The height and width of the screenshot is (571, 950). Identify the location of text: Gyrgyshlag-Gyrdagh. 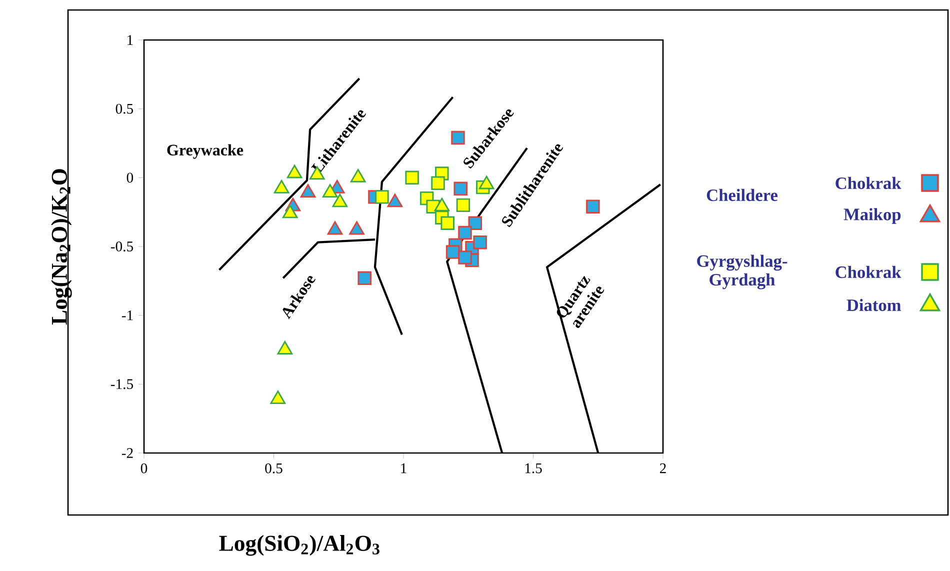
(742, 272).